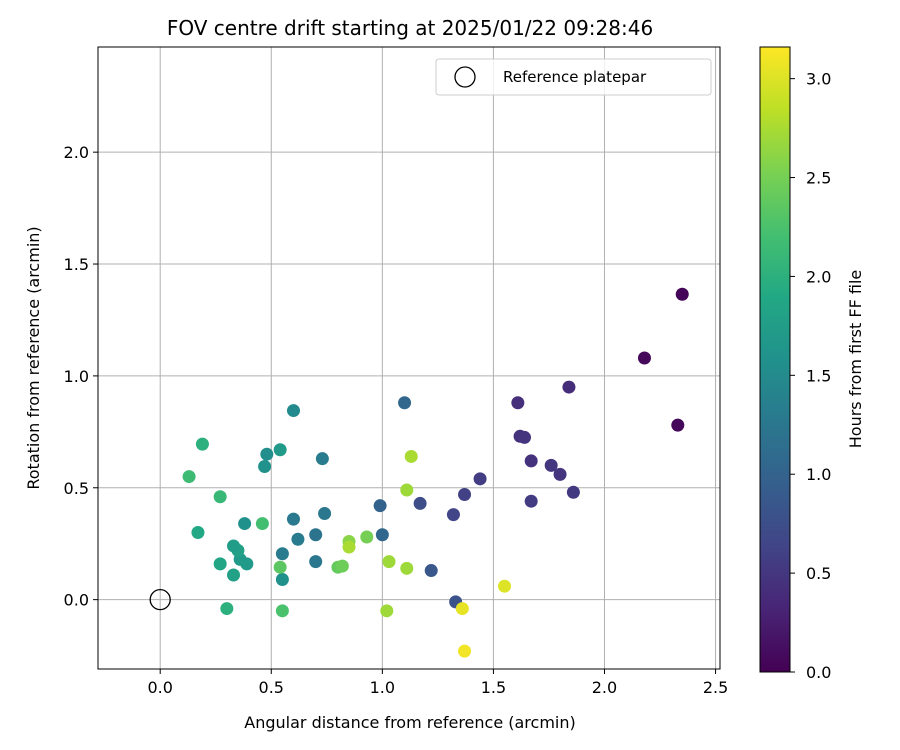 The width and height of the screenshot is (900, 750). I want to click on legend: Reference platepar, so click(573, 77).